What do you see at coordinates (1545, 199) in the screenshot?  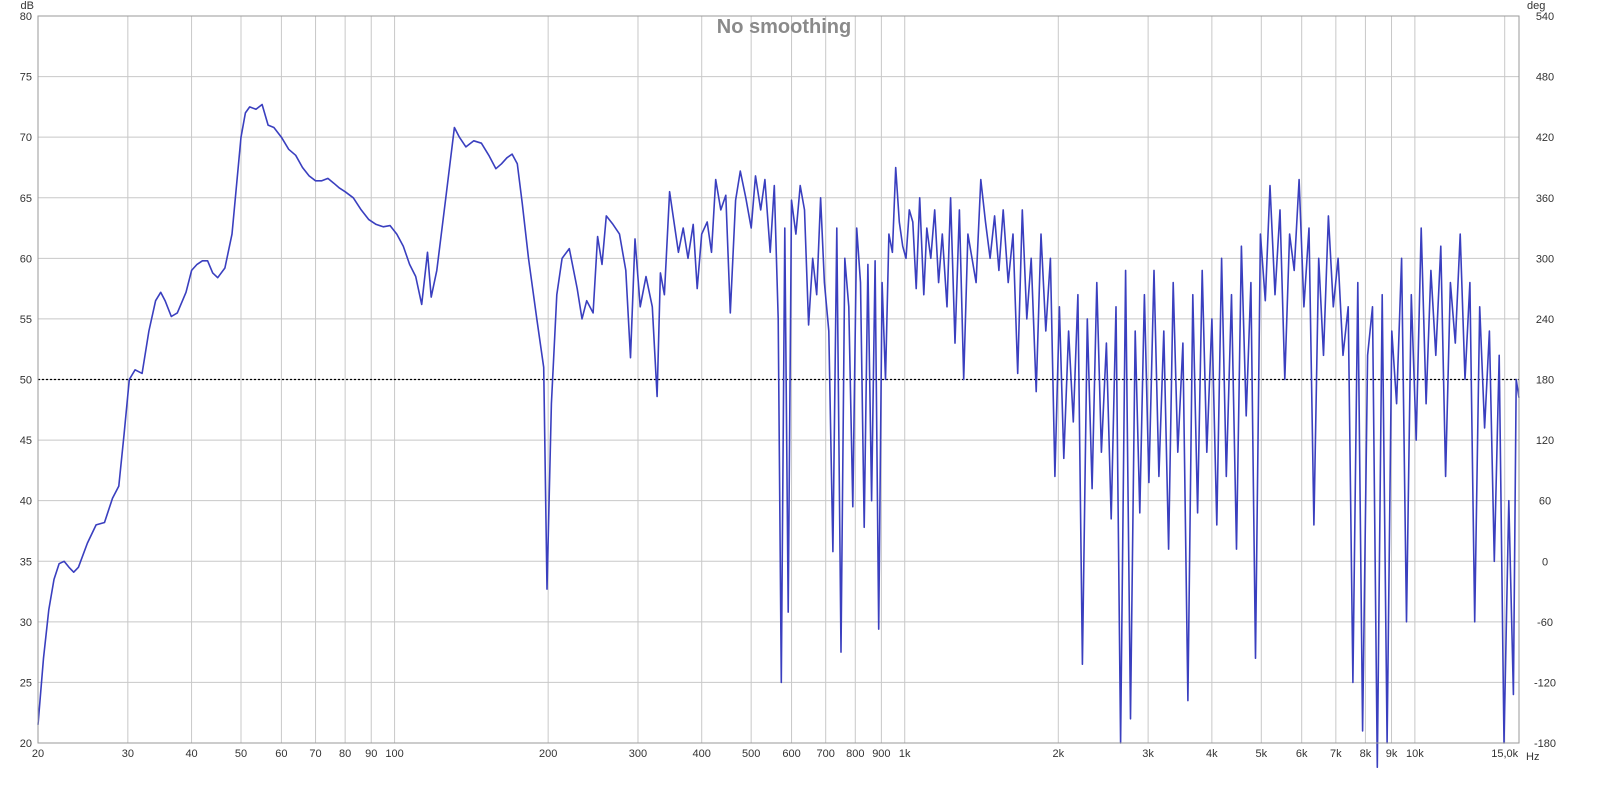 I see `y-right-tick-label-360: 360` at bounding box center [1545, 199].